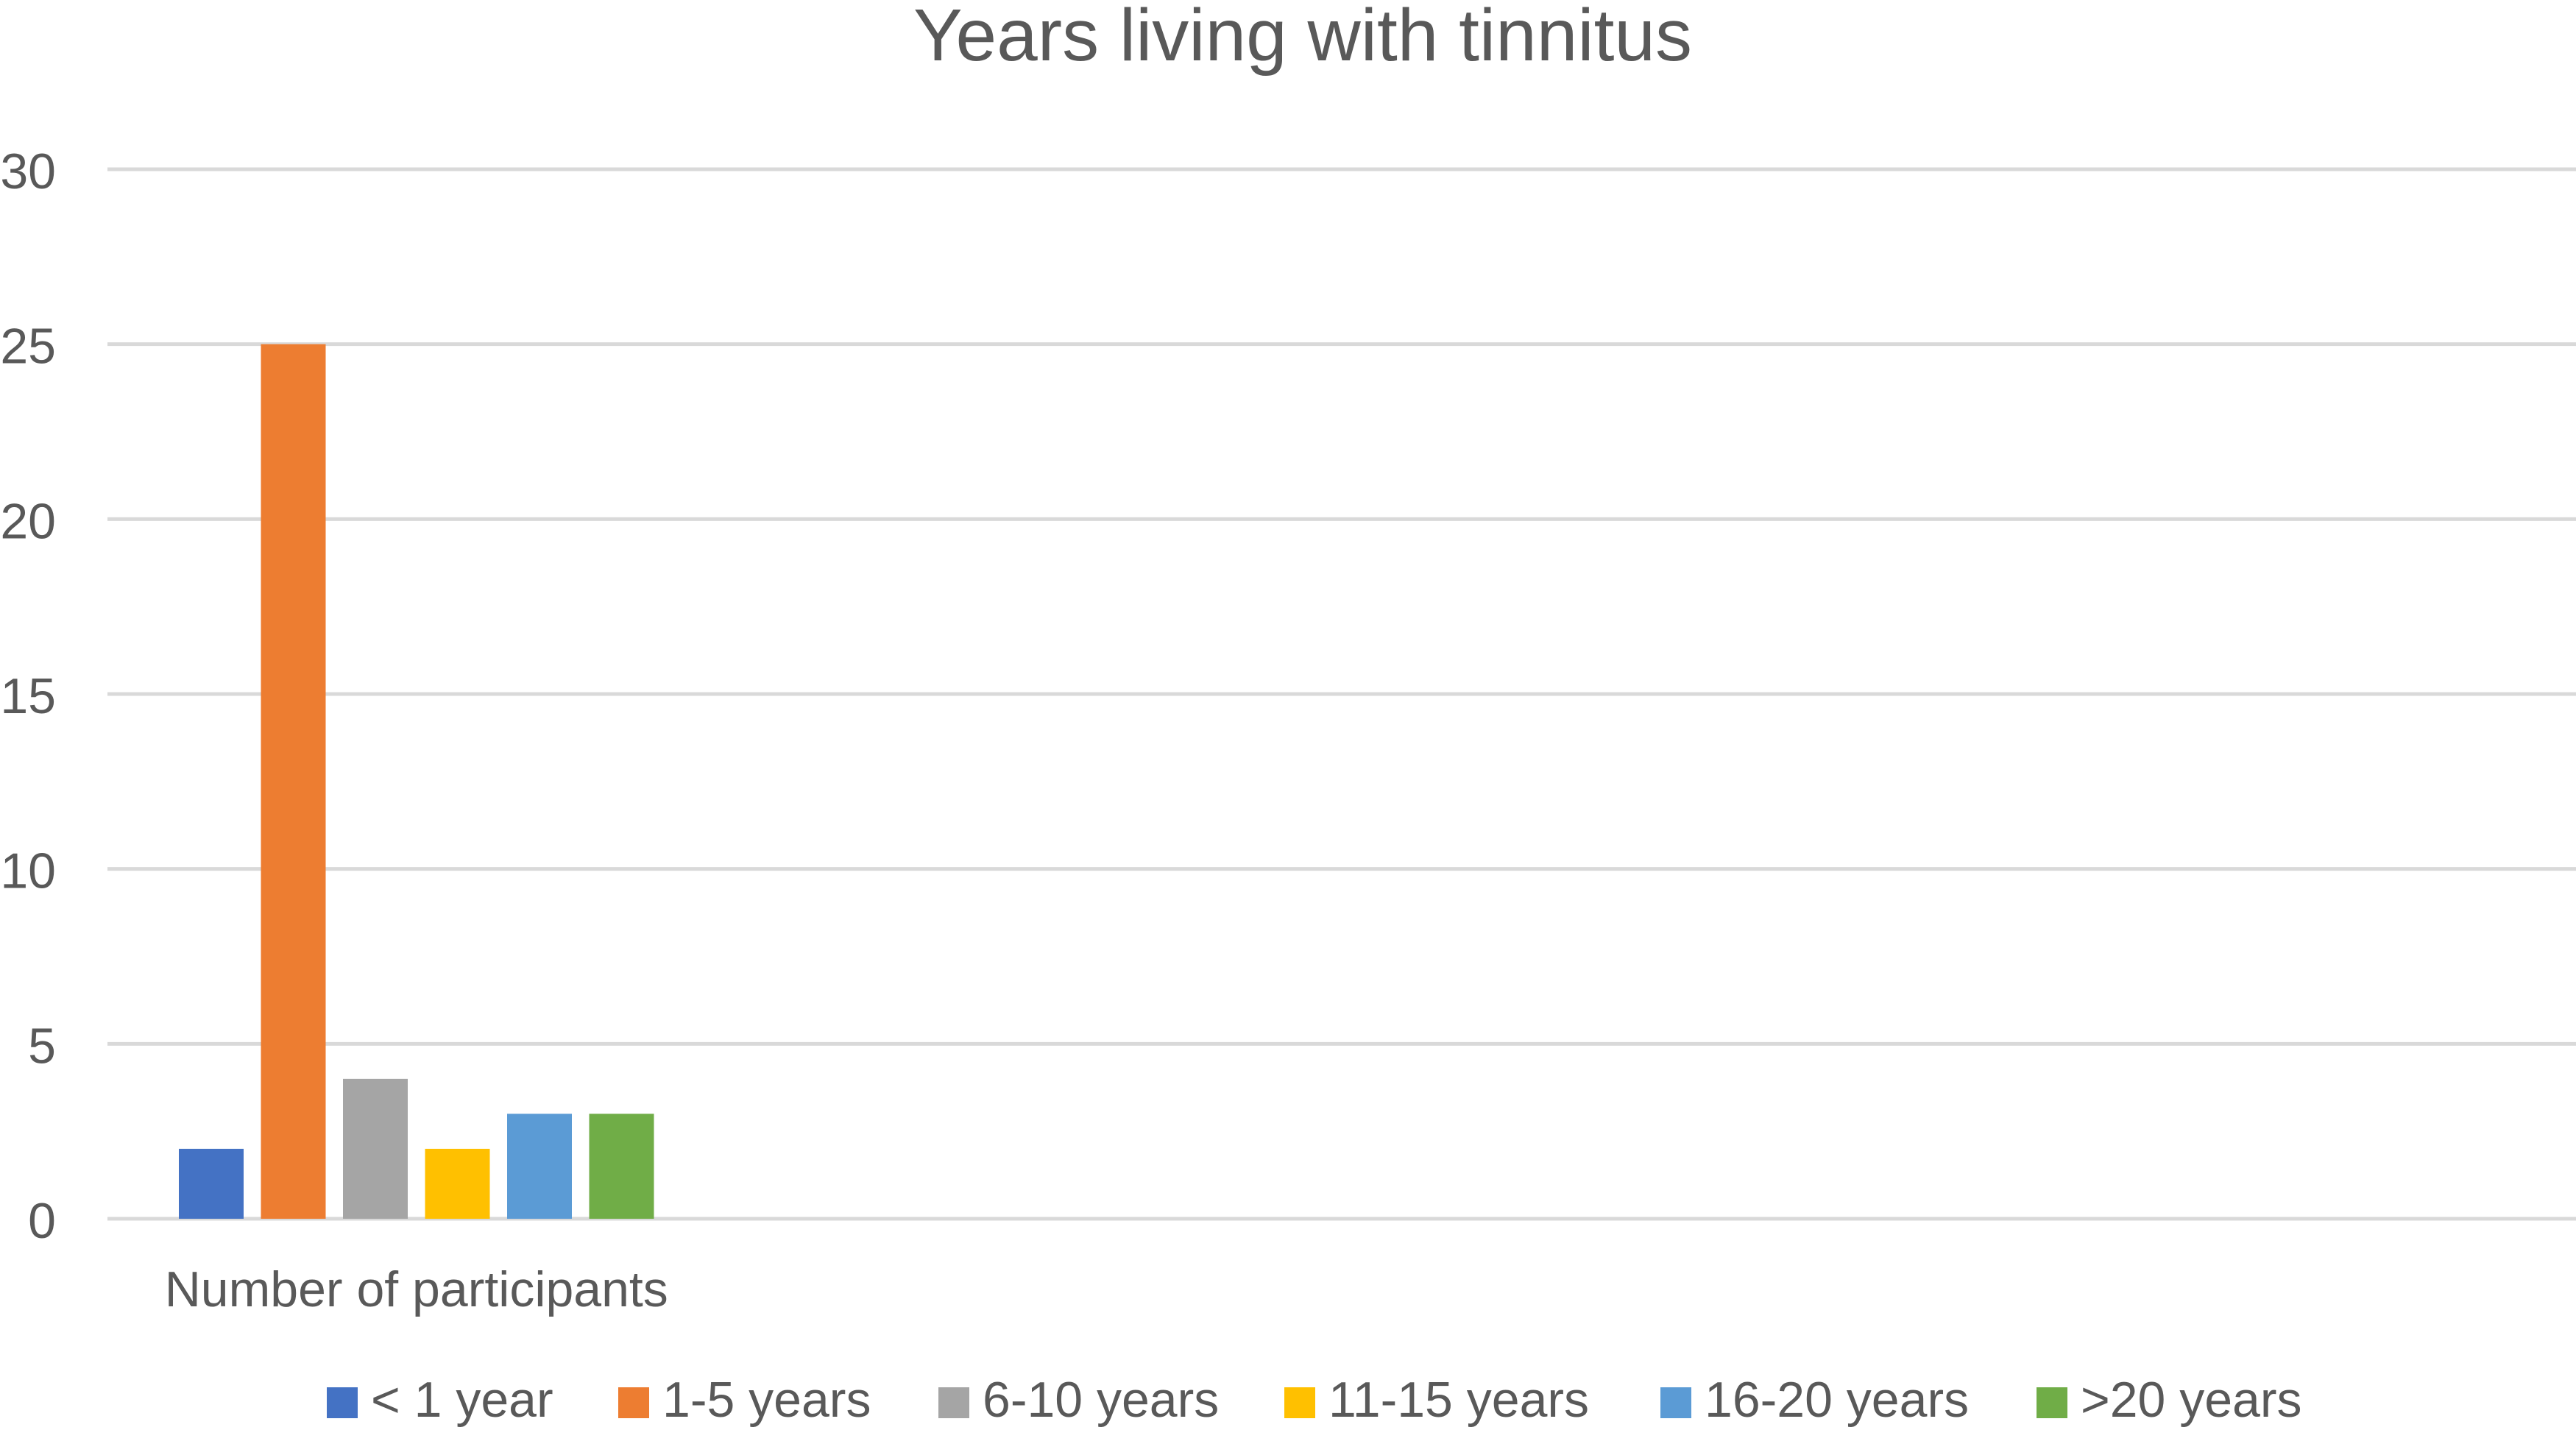  What do you see at coordinates (1837, 1400) in the screenshot?
I see `legend-label: 16-20 years` at bounding box center [1837, 1400].